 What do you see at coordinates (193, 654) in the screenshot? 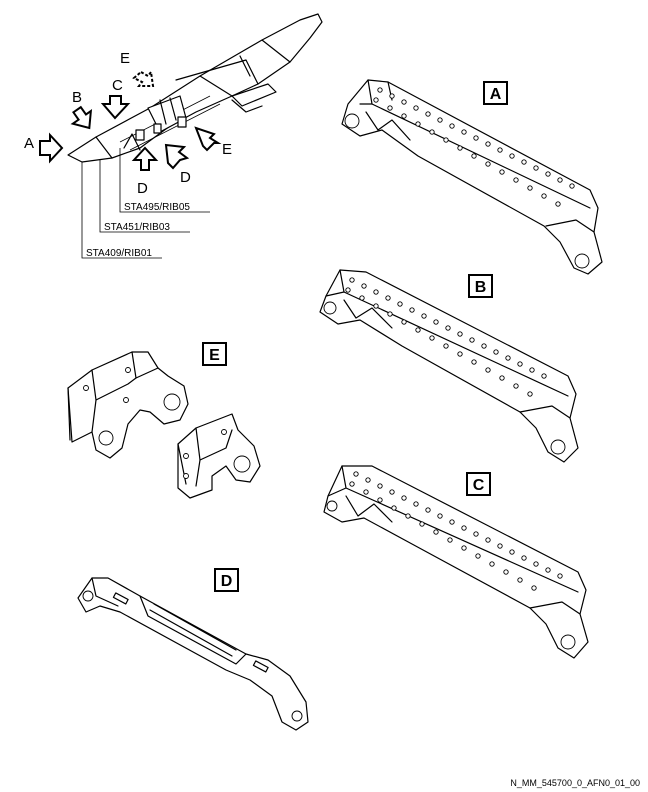
I see `detail-d-link` at bounding box center [193, 654].